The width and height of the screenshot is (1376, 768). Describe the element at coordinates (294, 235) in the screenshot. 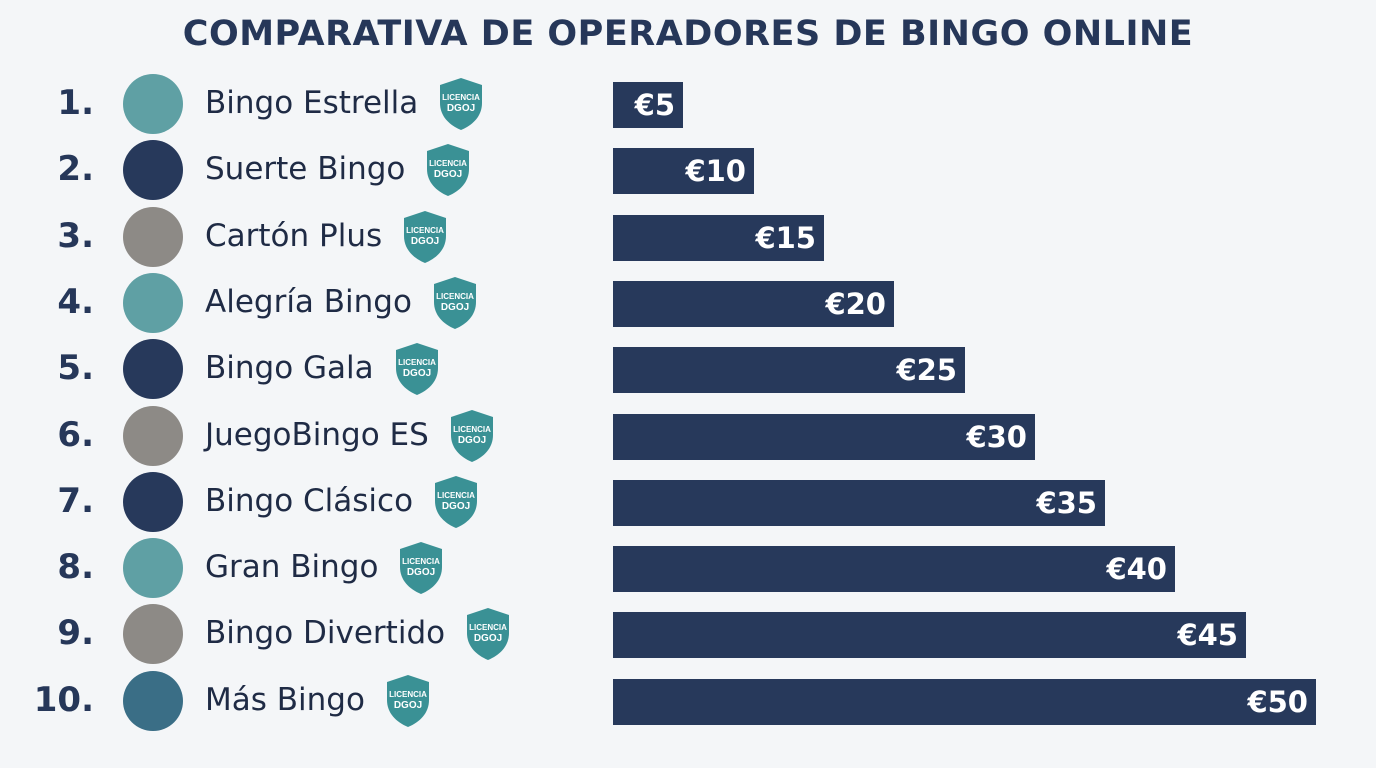

I see `operator-name: Cartón Plus` at that location.